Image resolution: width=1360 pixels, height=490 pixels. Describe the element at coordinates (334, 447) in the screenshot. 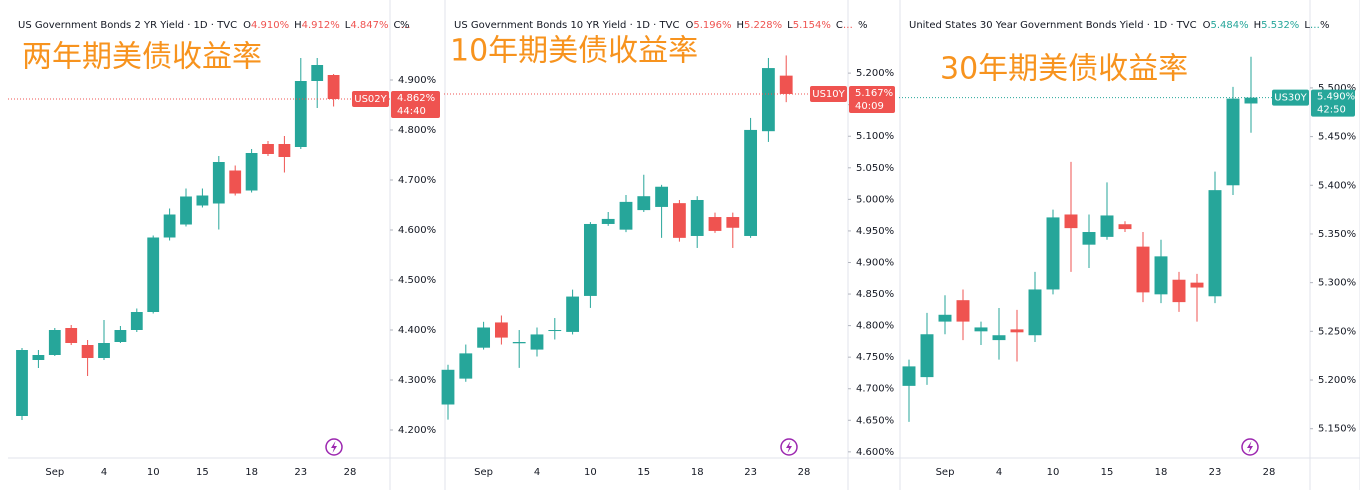

I see `event-icon-bolt` at that location.